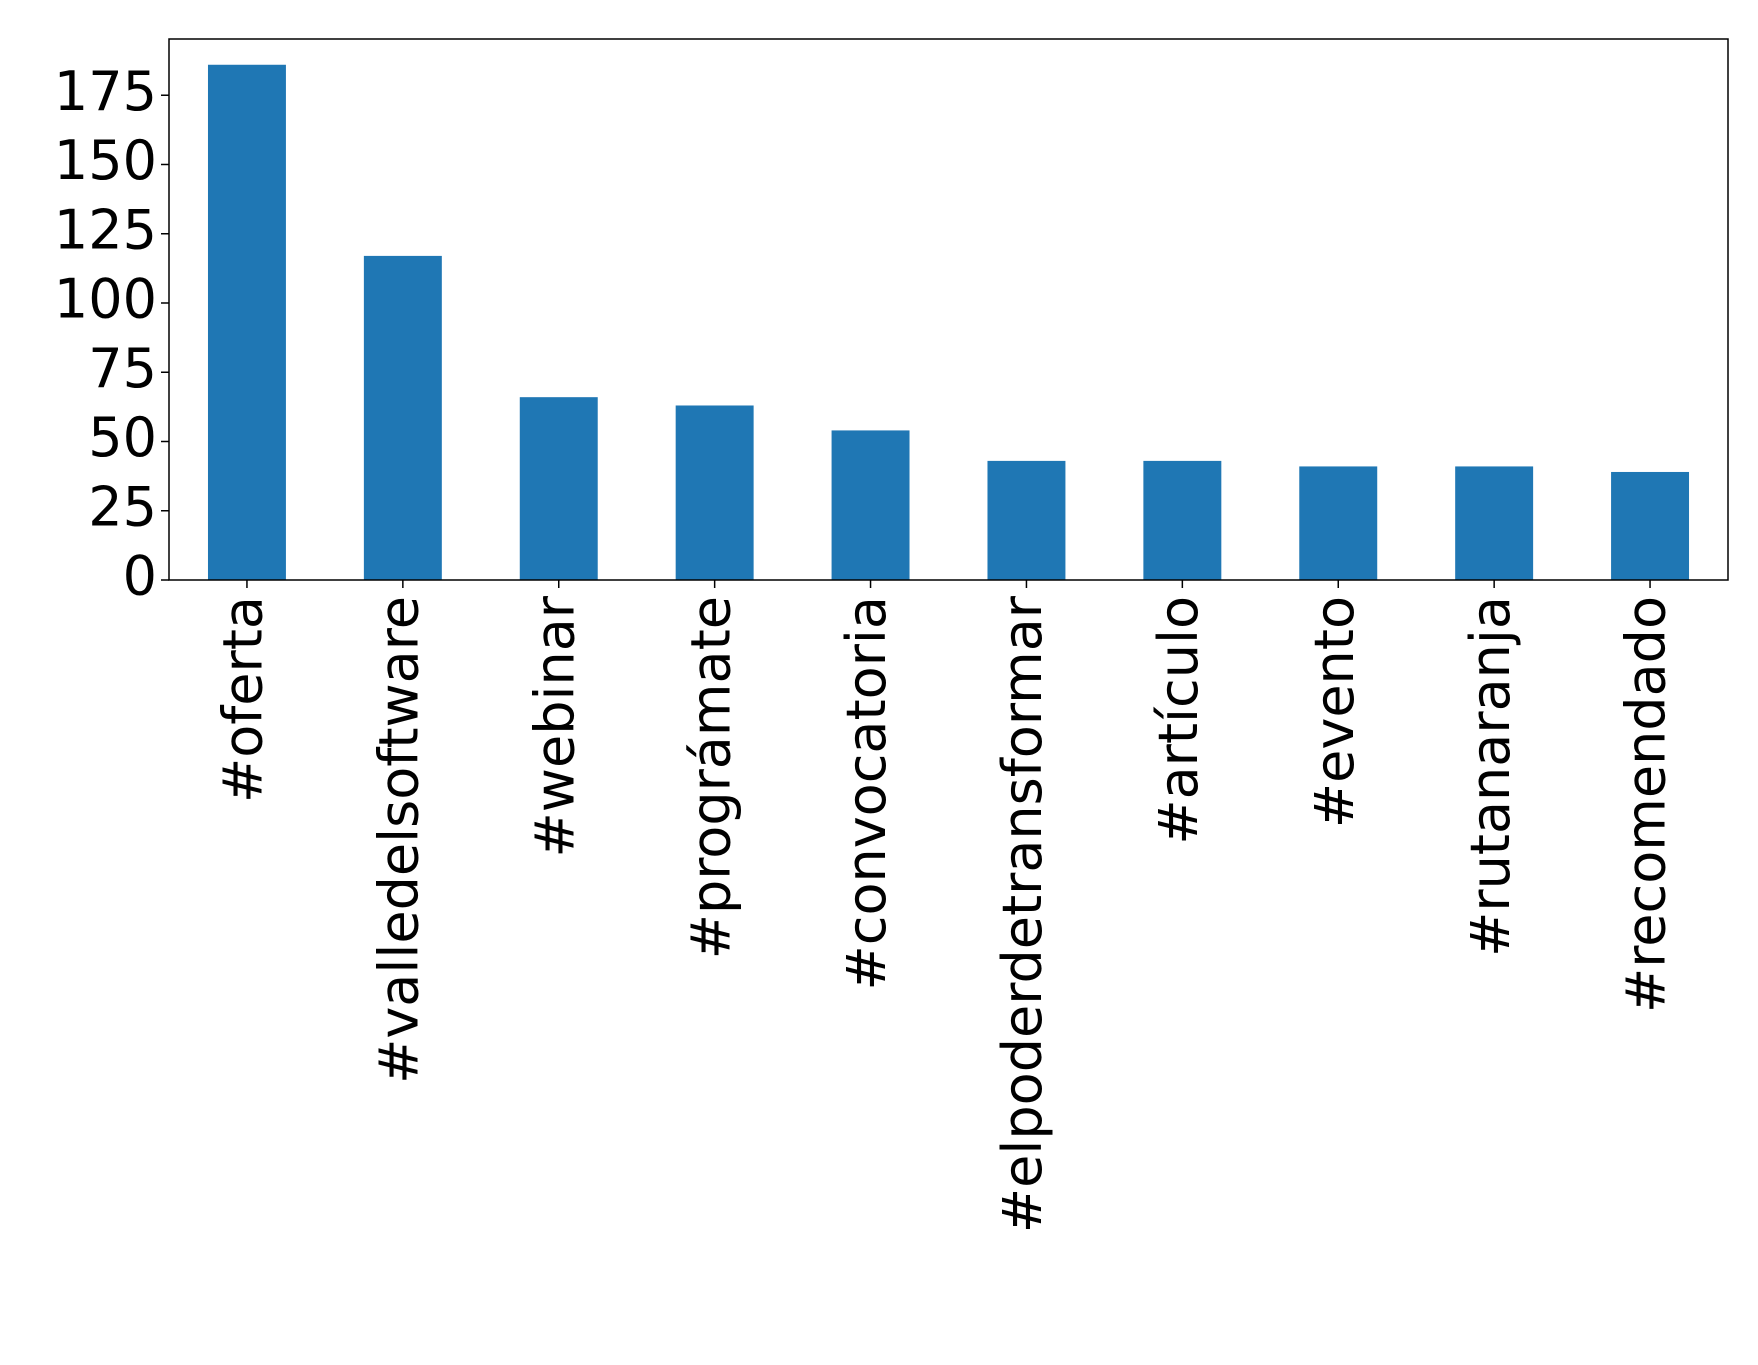 The image size is (1758, 1365). What do you see at coordinates (140, 576) in the screenshot?
I see `y-tick-label: 0` at bounding box center [140, 576].